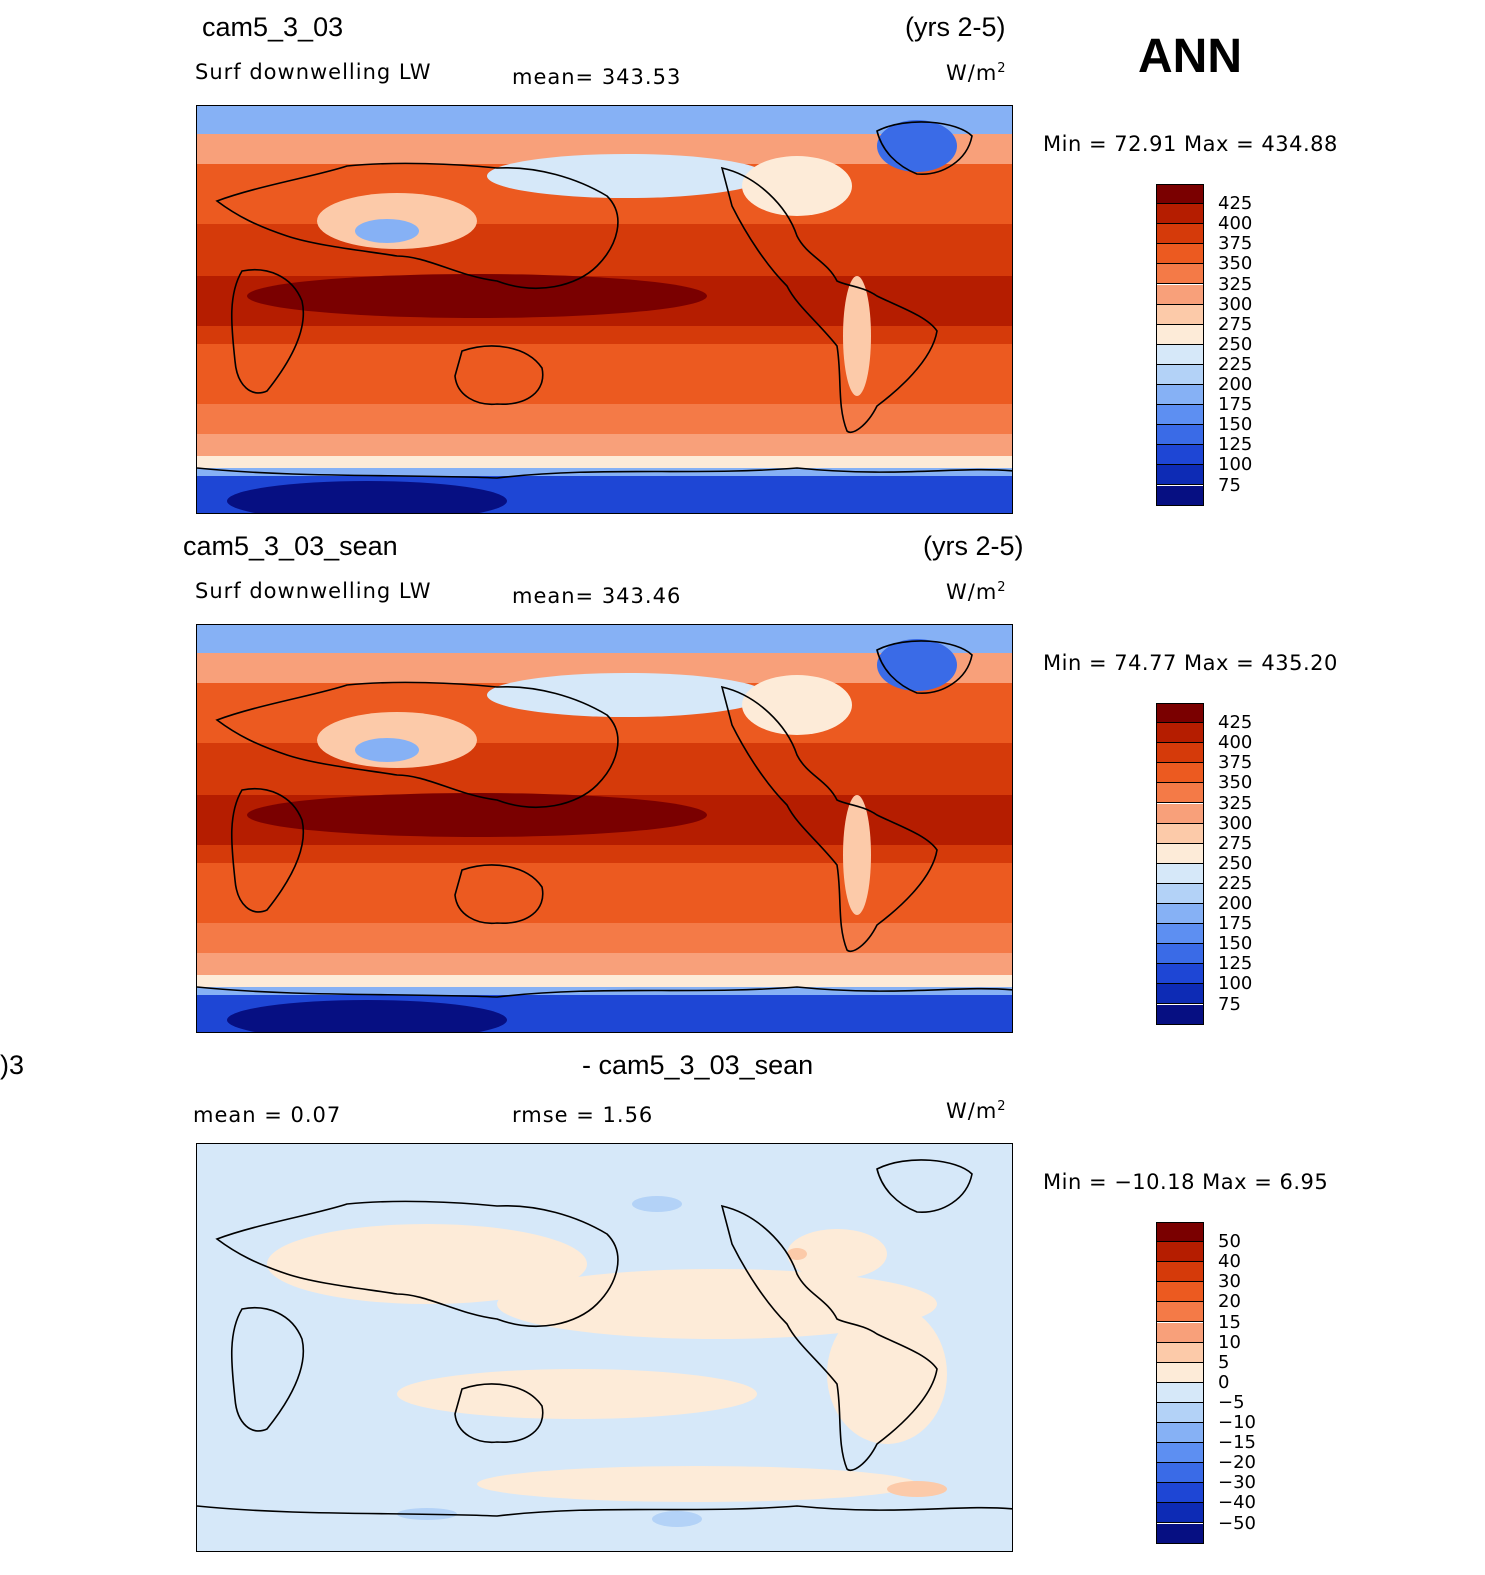  Describe the element at coordinates (1229, 1342) in the screenshot. I see `colorbar-tick-label: 10` at that location.